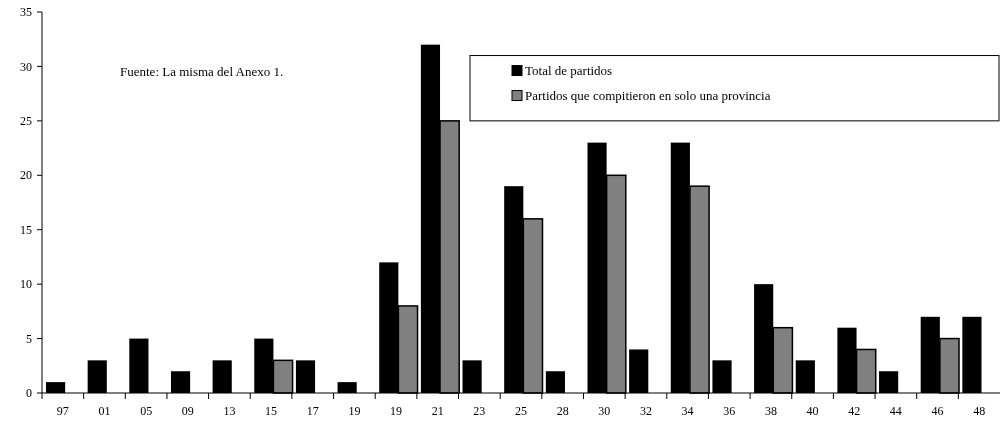 The height and width of the screenshot is (422, 1002). Describe the element at coordinates (562, 411) in the screenshot. I see `x-tick-label: 28` at that location.